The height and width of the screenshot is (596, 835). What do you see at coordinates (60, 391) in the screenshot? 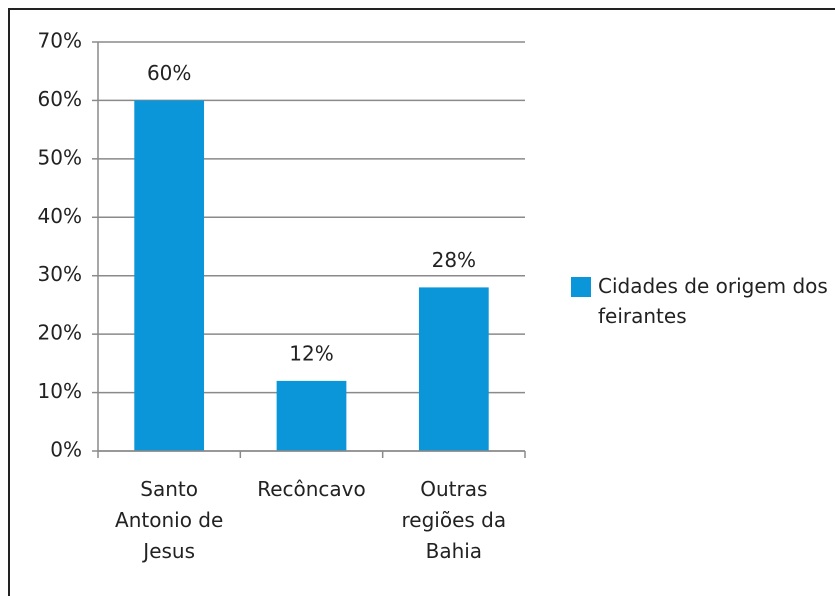
I see `y-tick-label: 10%` at bounding box center [60, 391].